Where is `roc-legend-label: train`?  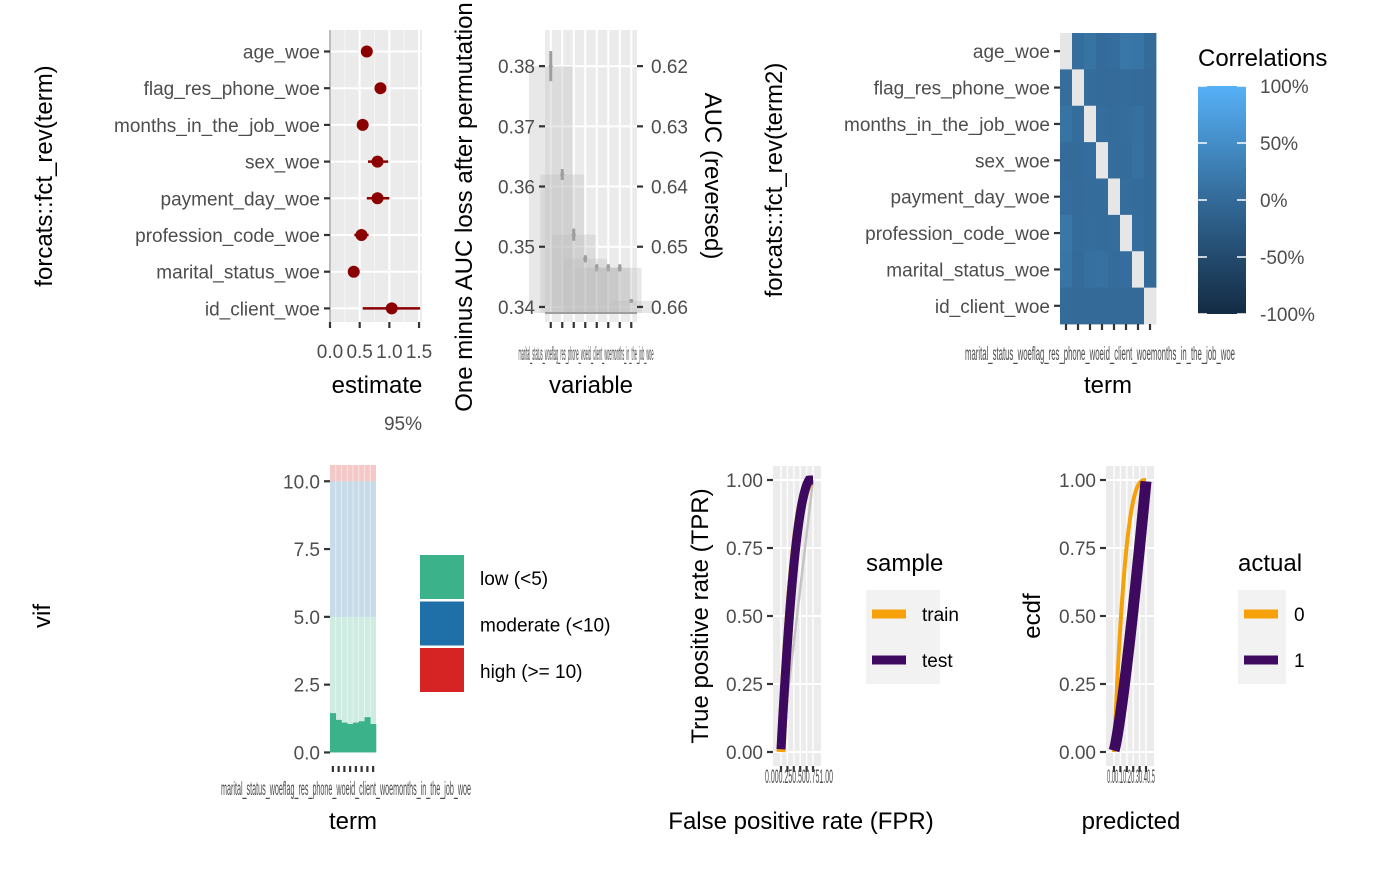
roc-legend-label: train is located at coordinates (940, 615).